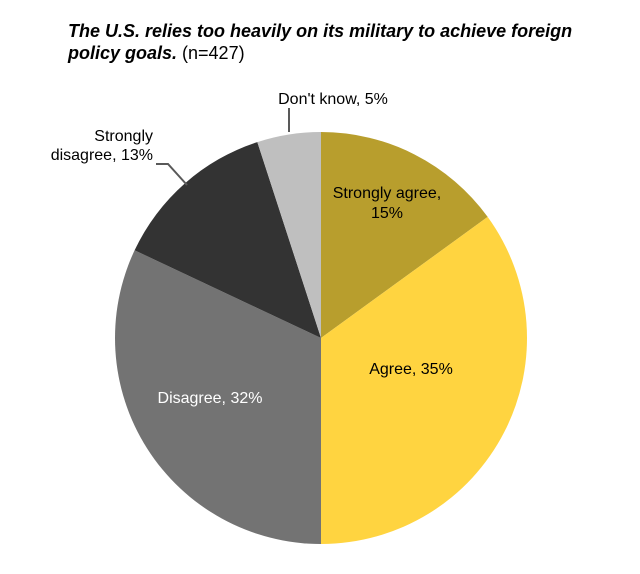 The image size is (640, 574). Describe the element at coordinates (387, 193) in the screenshot. I see `label-strongly-agree-line1: Strongly agree,` at that location.